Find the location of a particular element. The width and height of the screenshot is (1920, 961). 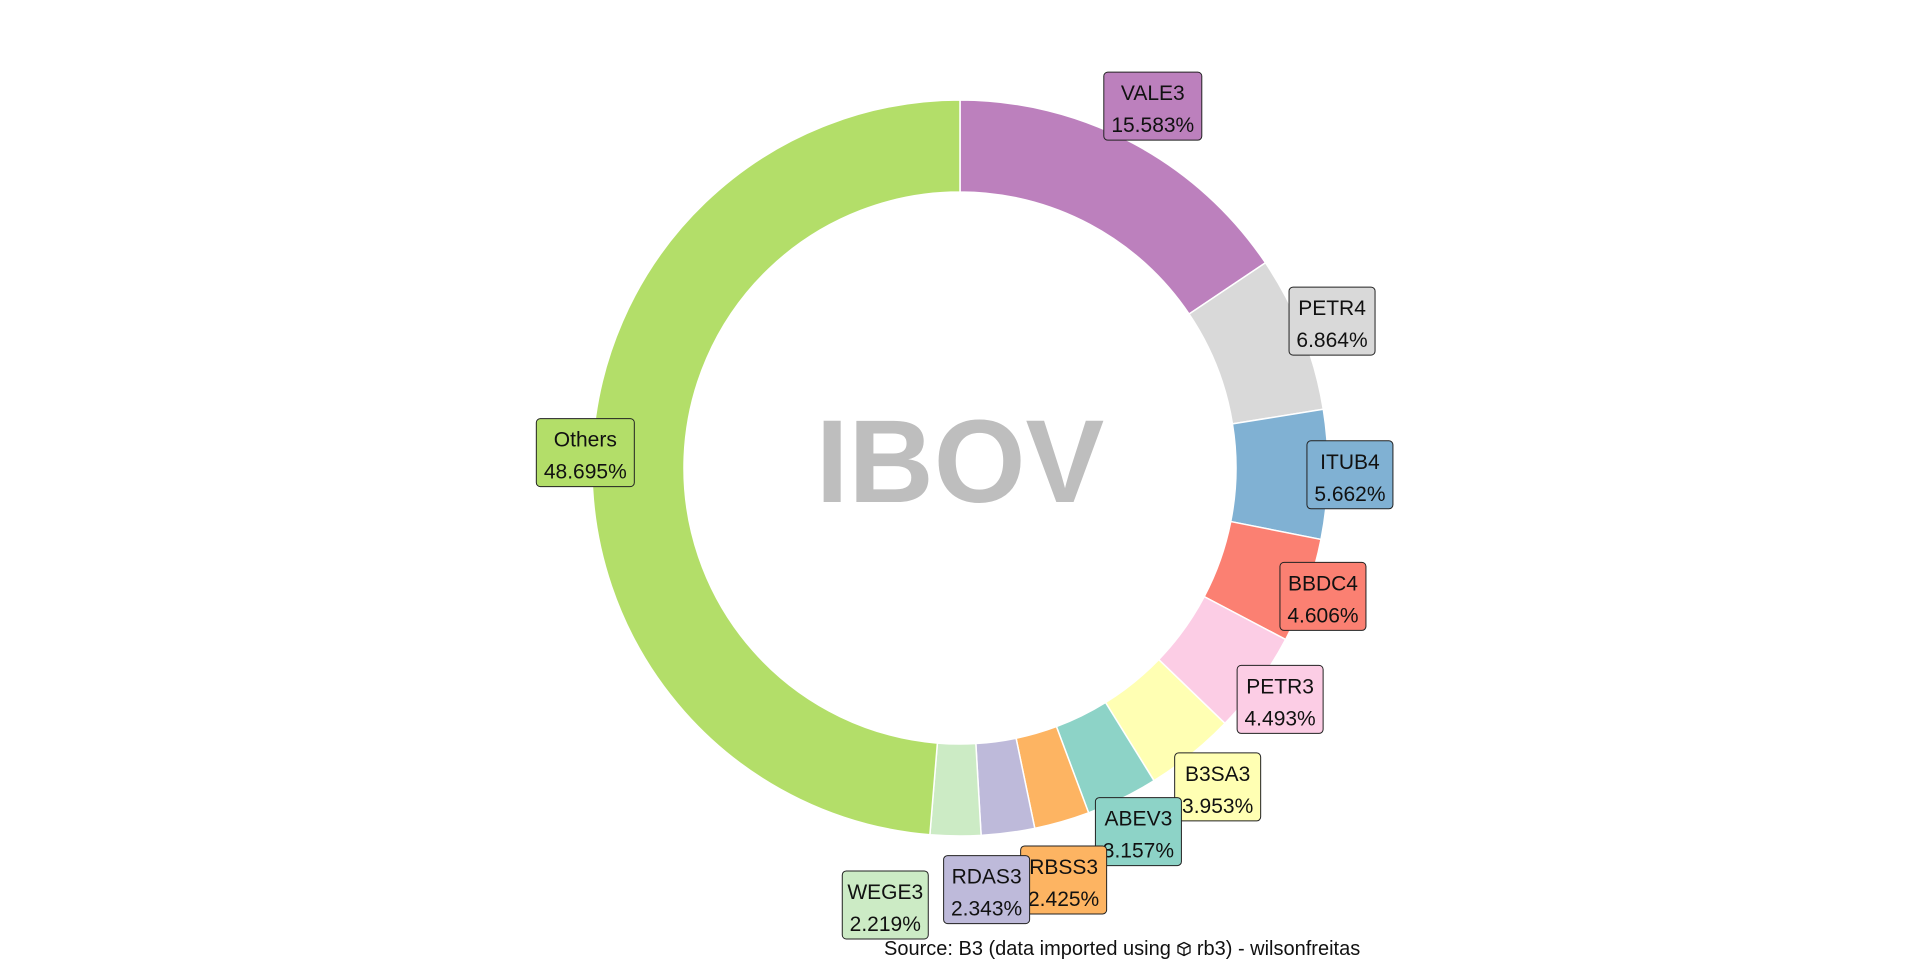

caption-prefix: Source: B3 (data imported using is located at coordinates (1027, 949).